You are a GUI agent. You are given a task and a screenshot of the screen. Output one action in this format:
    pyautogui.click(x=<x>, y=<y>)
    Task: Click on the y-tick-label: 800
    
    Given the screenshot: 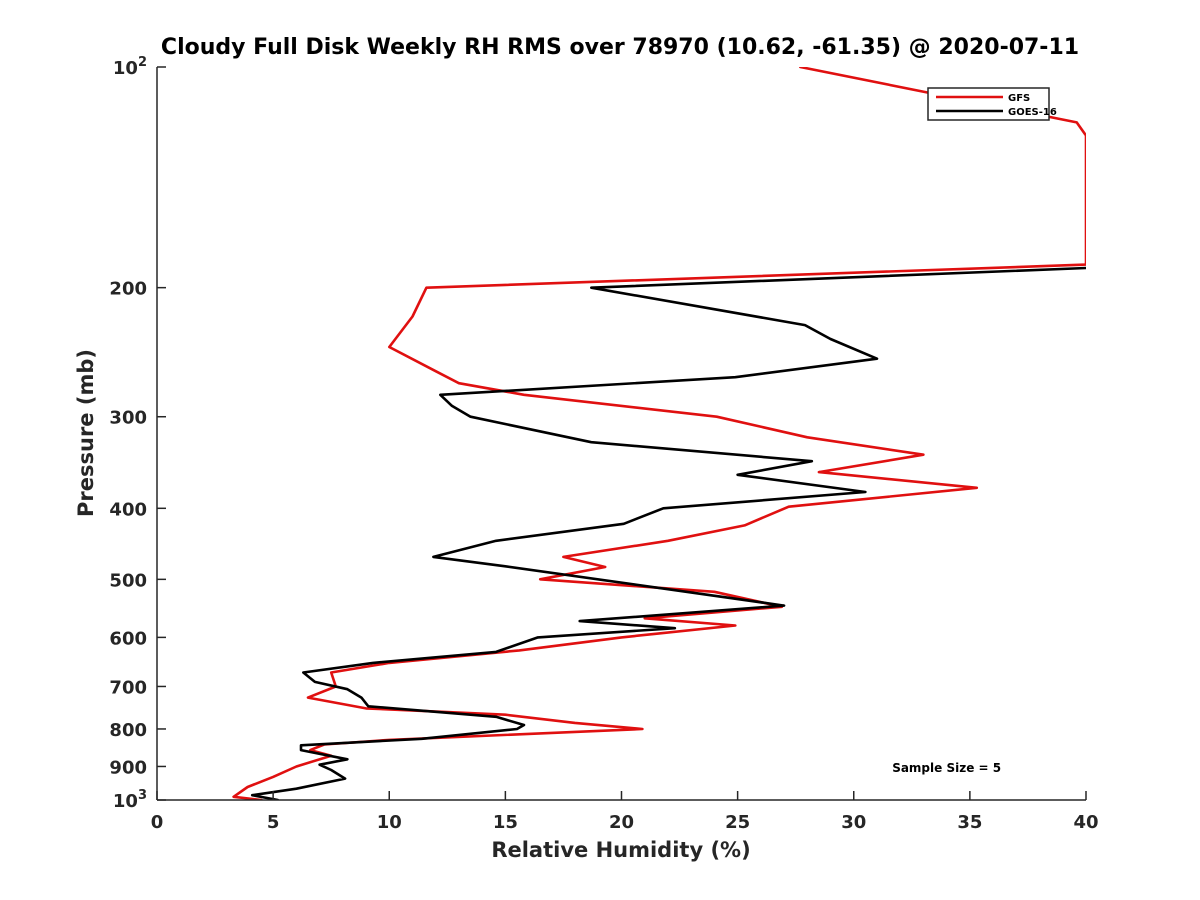 What is the action you would take?
    pyautogui.click(x=128, y=730)
    